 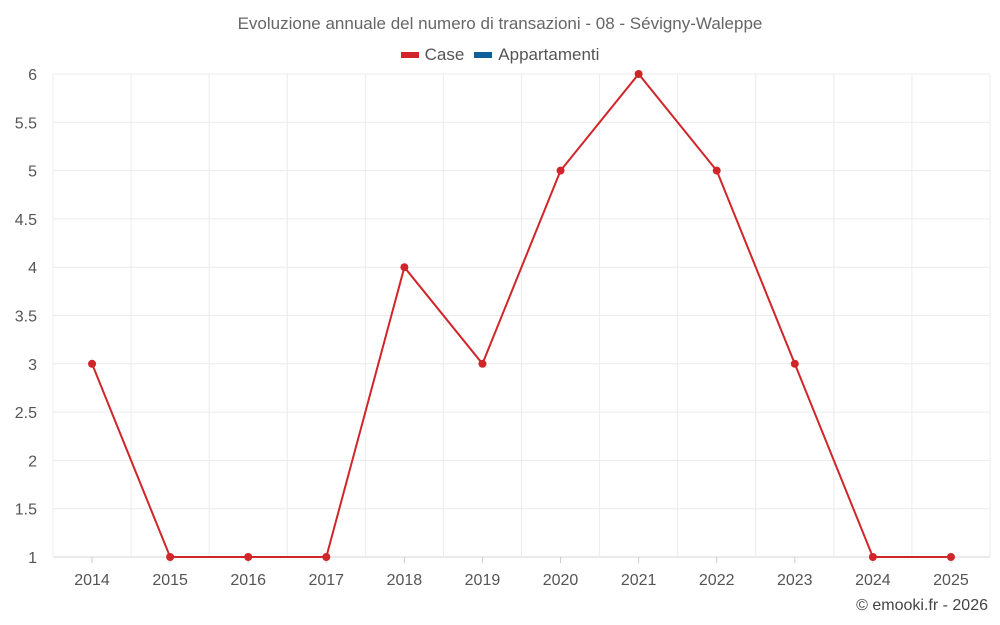 I want to click on legend-label-appartamenti: Appartamenti, so click(x=549, y=54).